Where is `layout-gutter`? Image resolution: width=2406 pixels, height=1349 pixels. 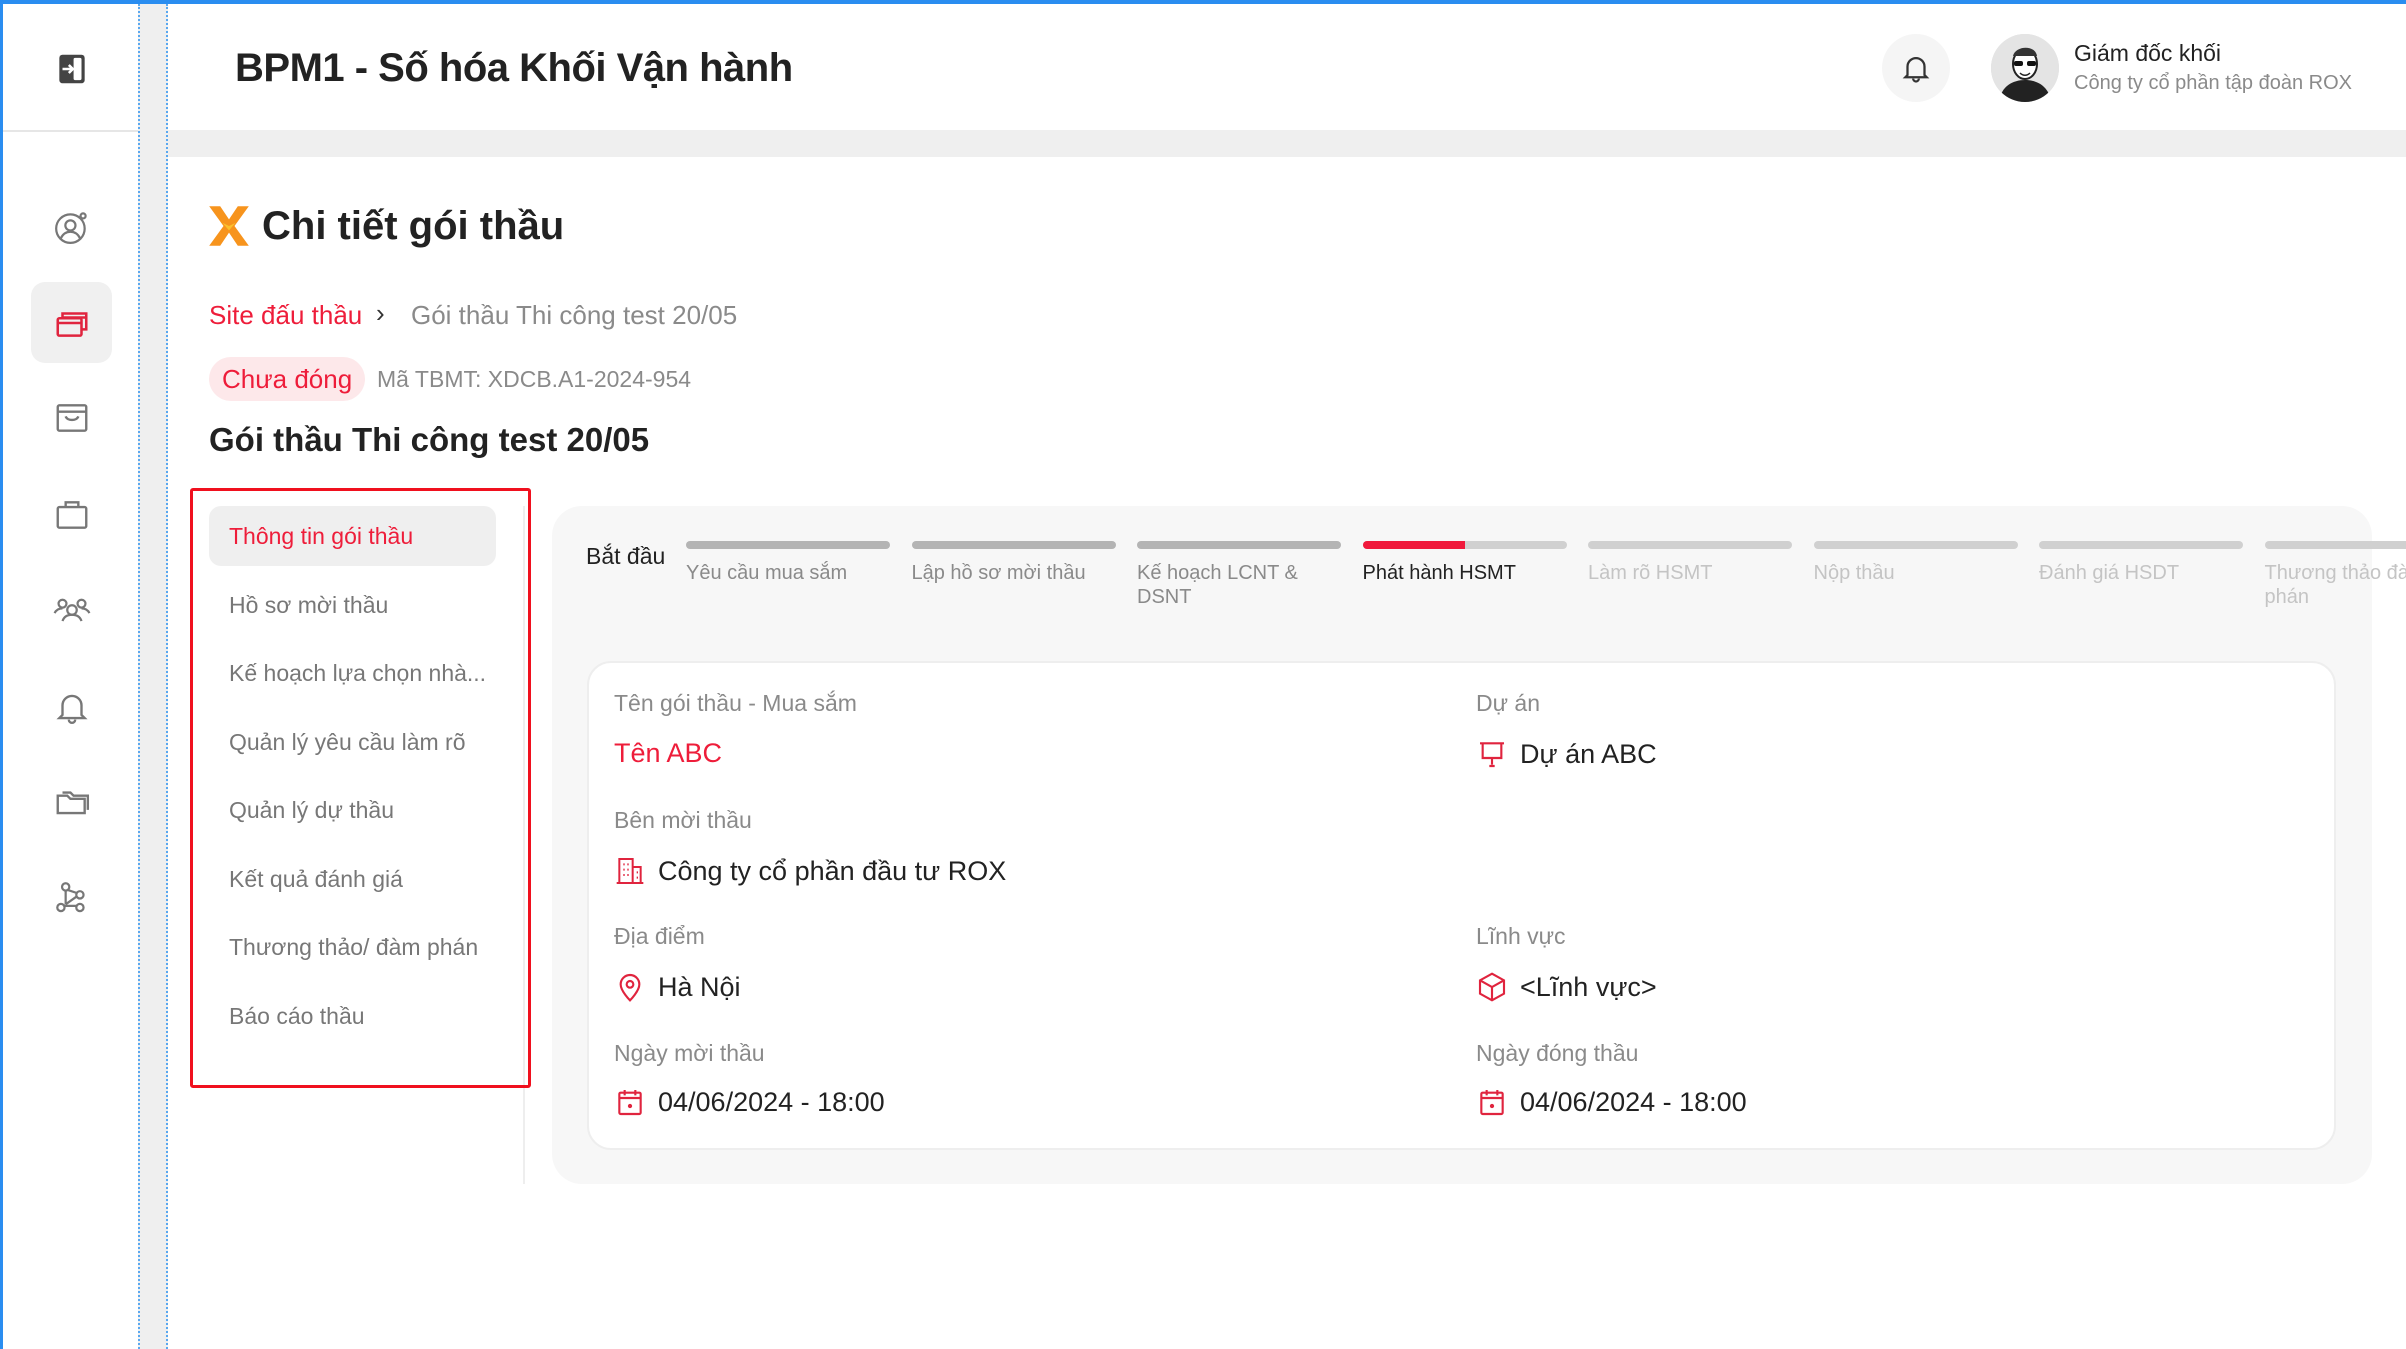 layout-gutter is located at coordinates (153, 676).